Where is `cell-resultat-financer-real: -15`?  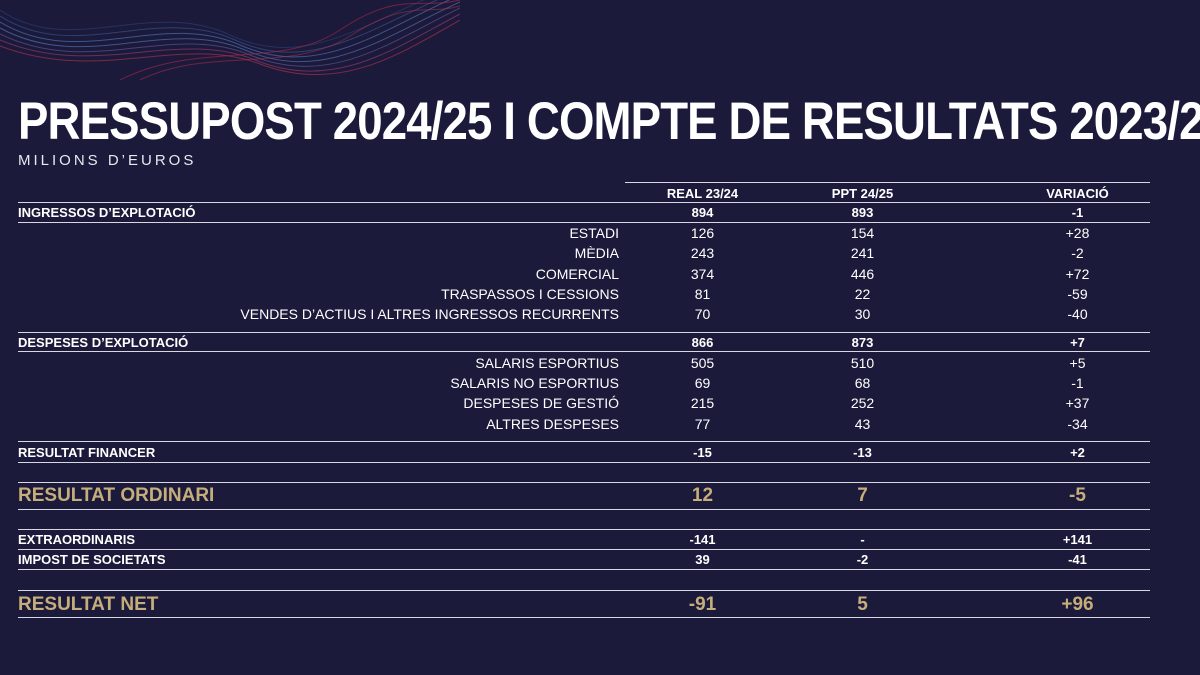 cell-resultat-financer-real: -15 is located at coordinates (702, 452).